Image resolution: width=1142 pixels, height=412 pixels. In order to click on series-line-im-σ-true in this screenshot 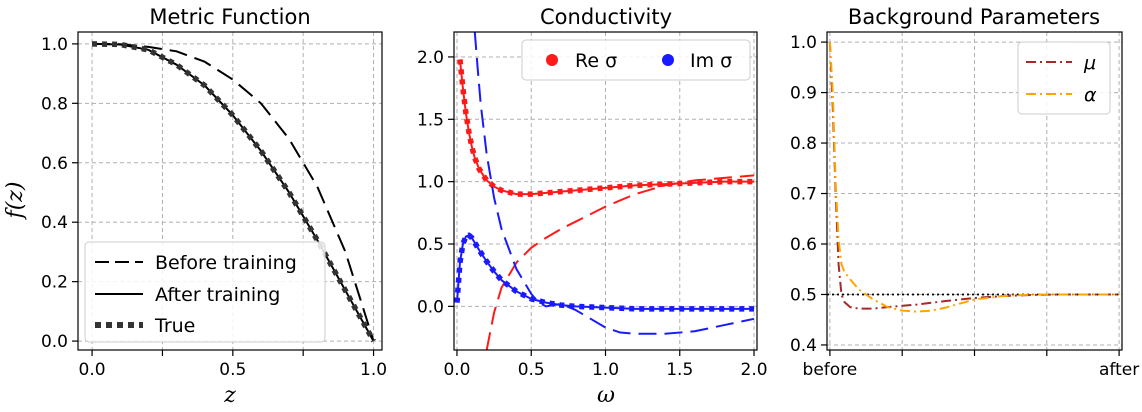, I will do `click(604, 272)`.